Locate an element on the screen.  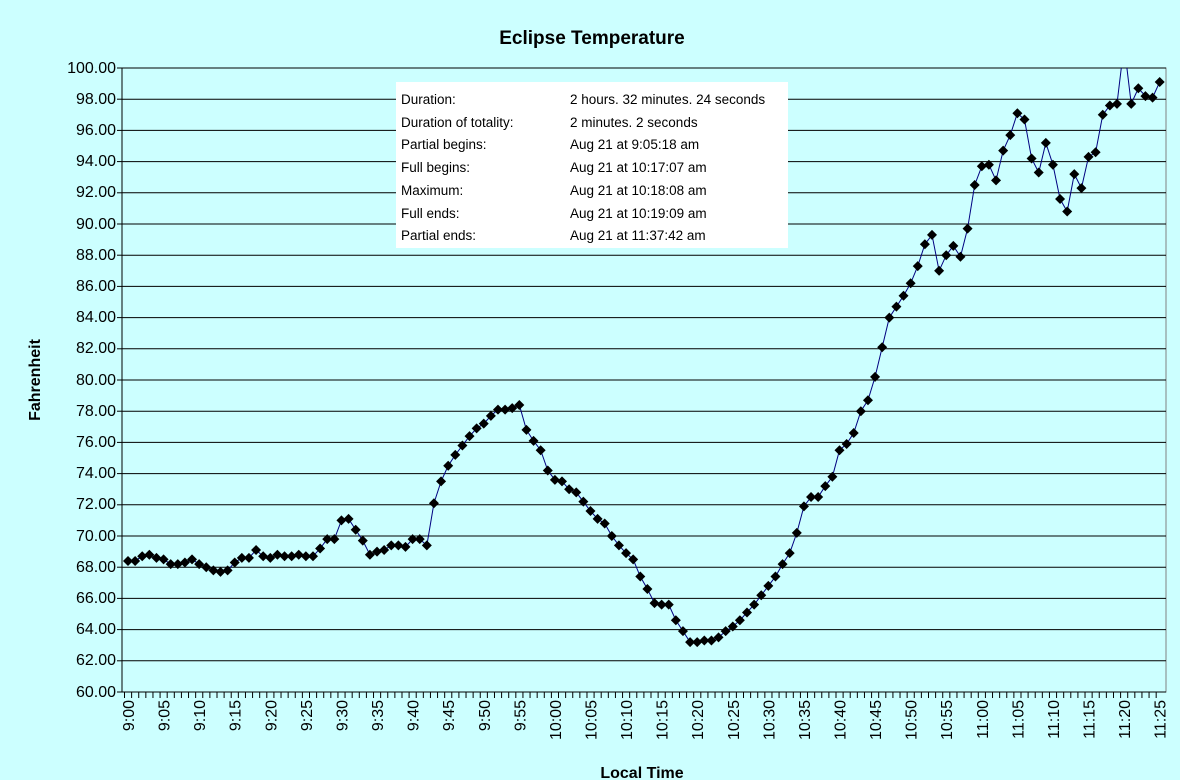
y-tick-label: 70.00 is located at coordinates (95, 536).